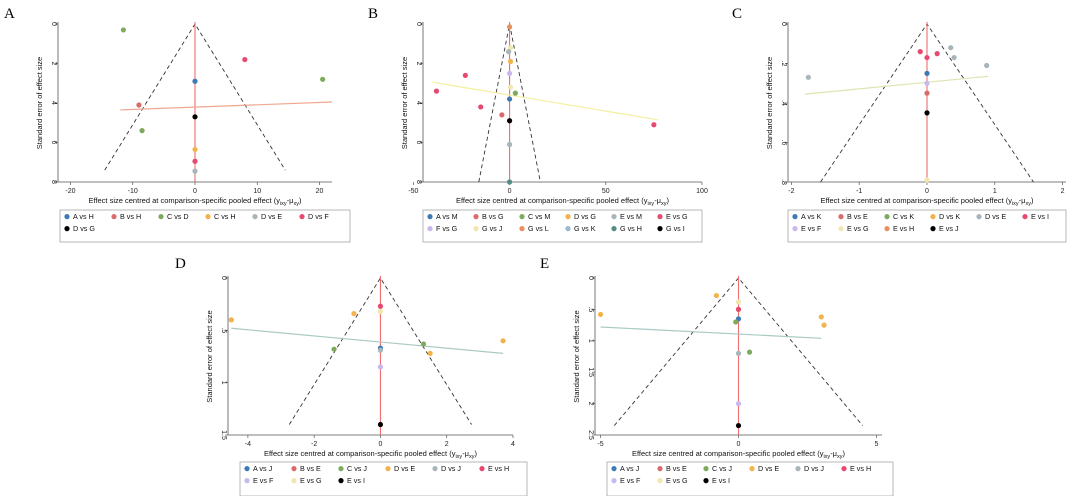  I want to click on legend-label: E vs J, so click(949, 228).